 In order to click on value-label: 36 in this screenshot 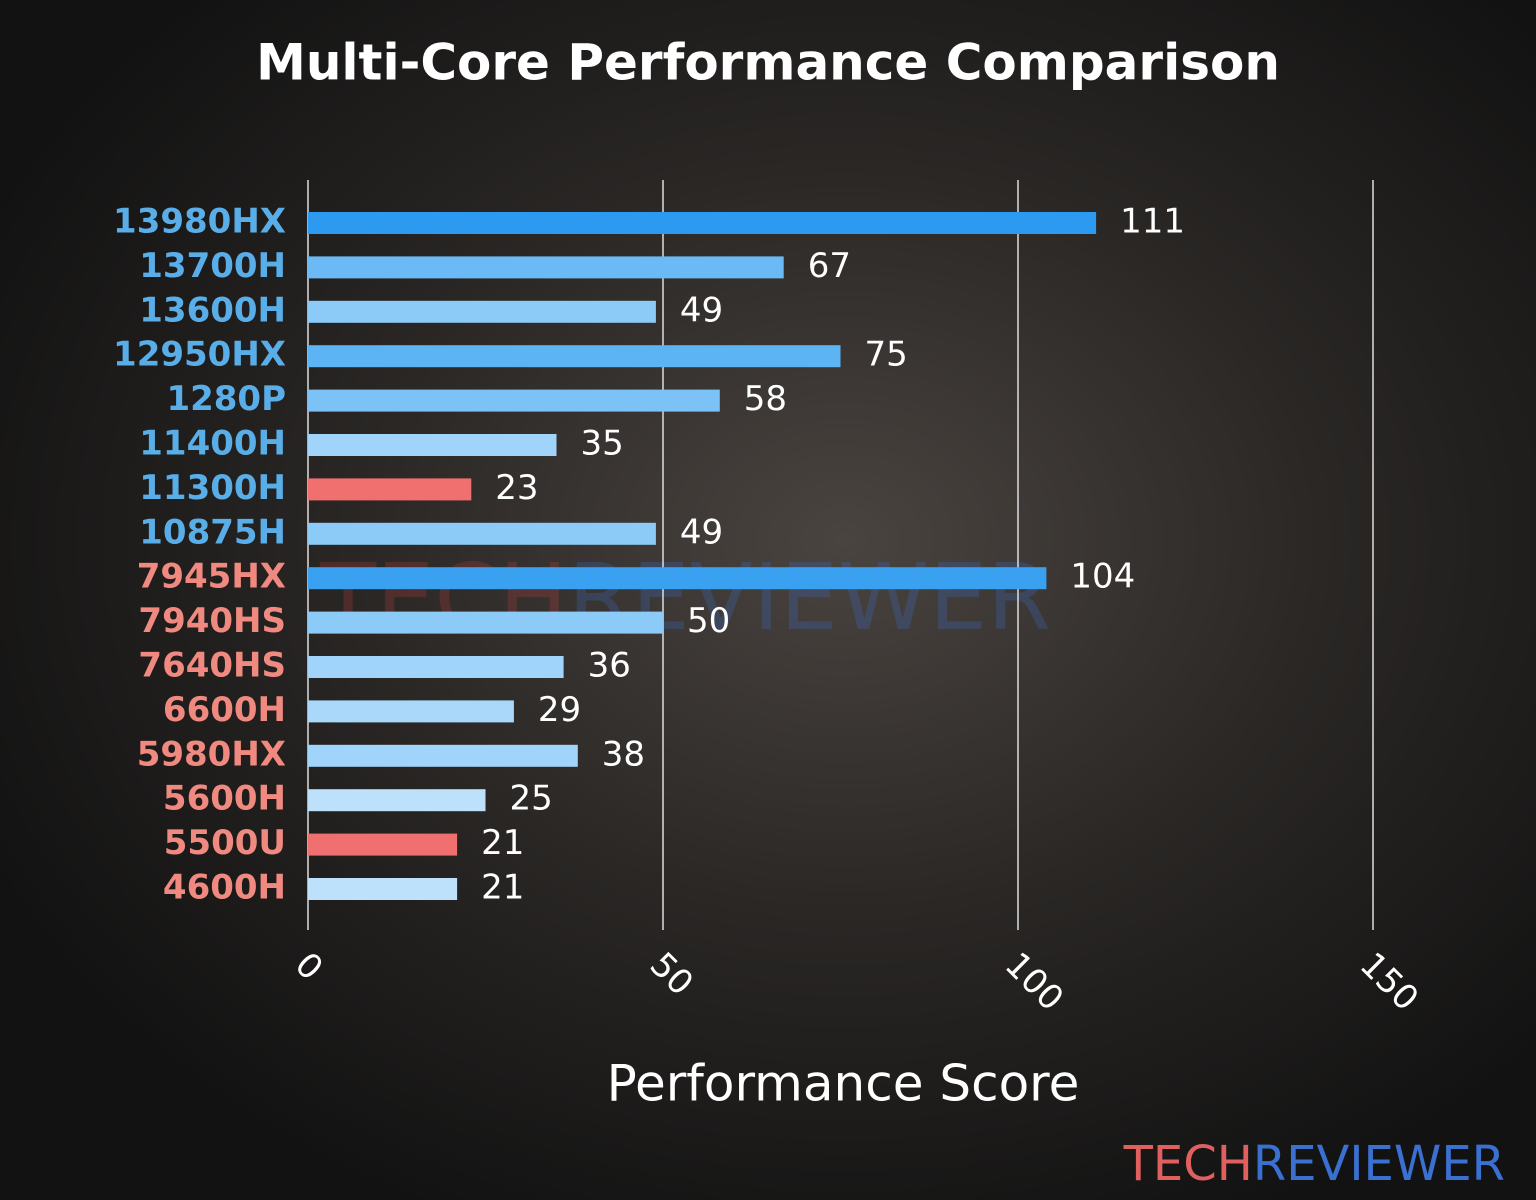, I will do `click(609, 666)`.